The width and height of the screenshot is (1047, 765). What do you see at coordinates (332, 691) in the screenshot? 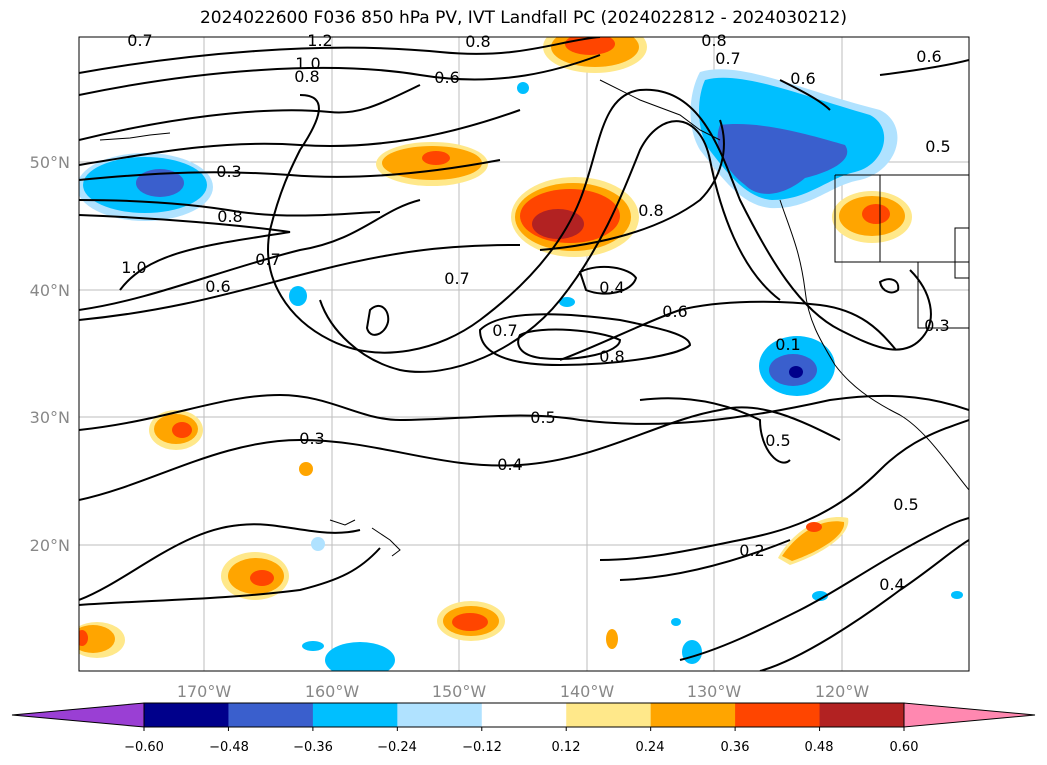
I see `lon-label: 160°W` at bounding box center [332, 691].